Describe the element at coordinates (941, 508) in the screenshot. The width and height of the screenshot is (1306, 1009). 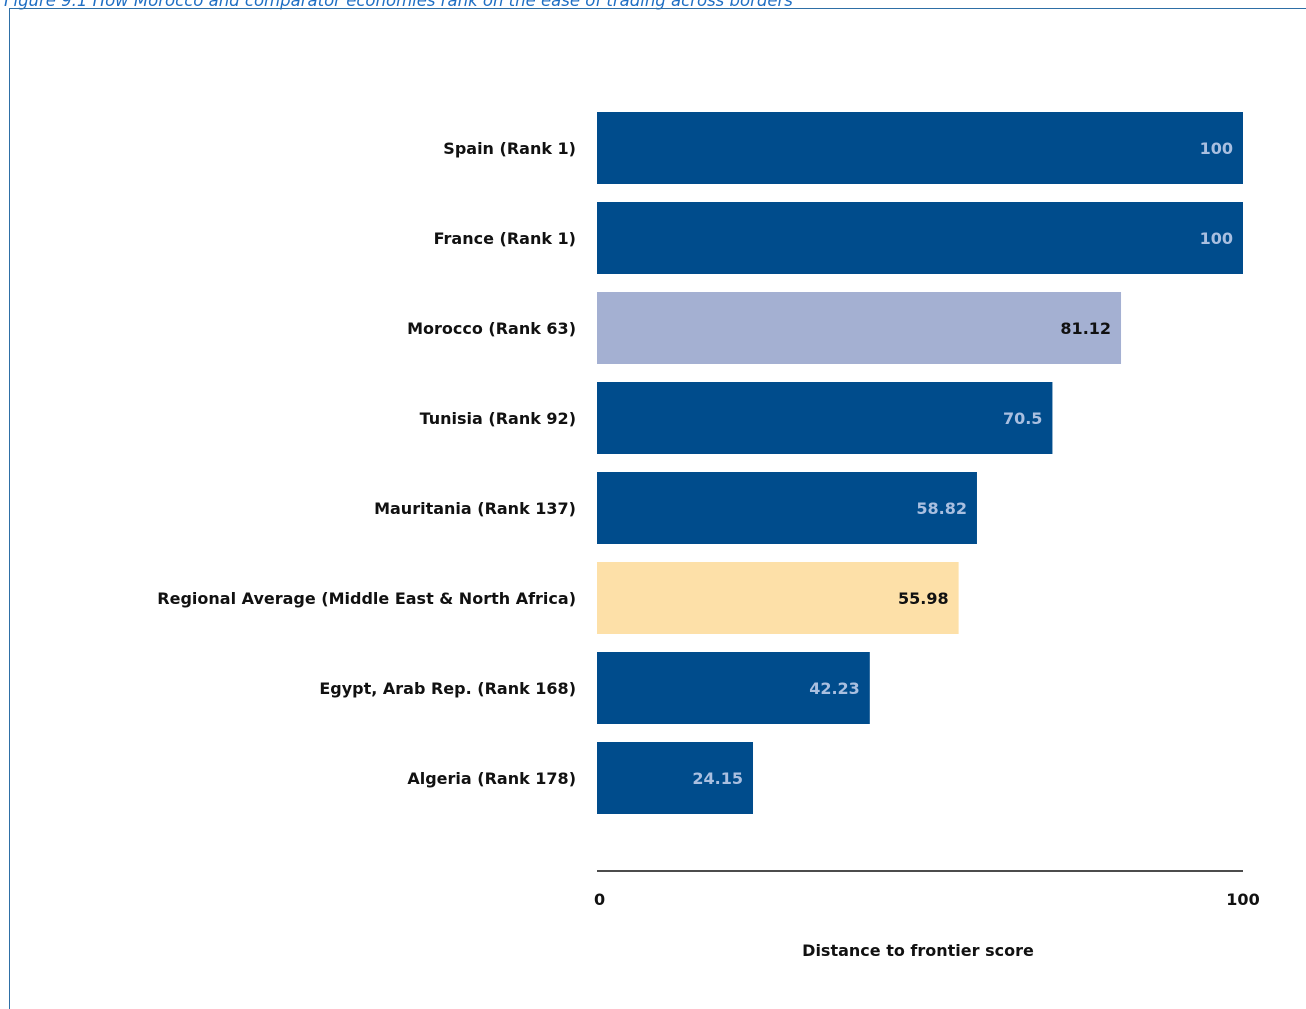
I see `data-label: 58.82` at that location.